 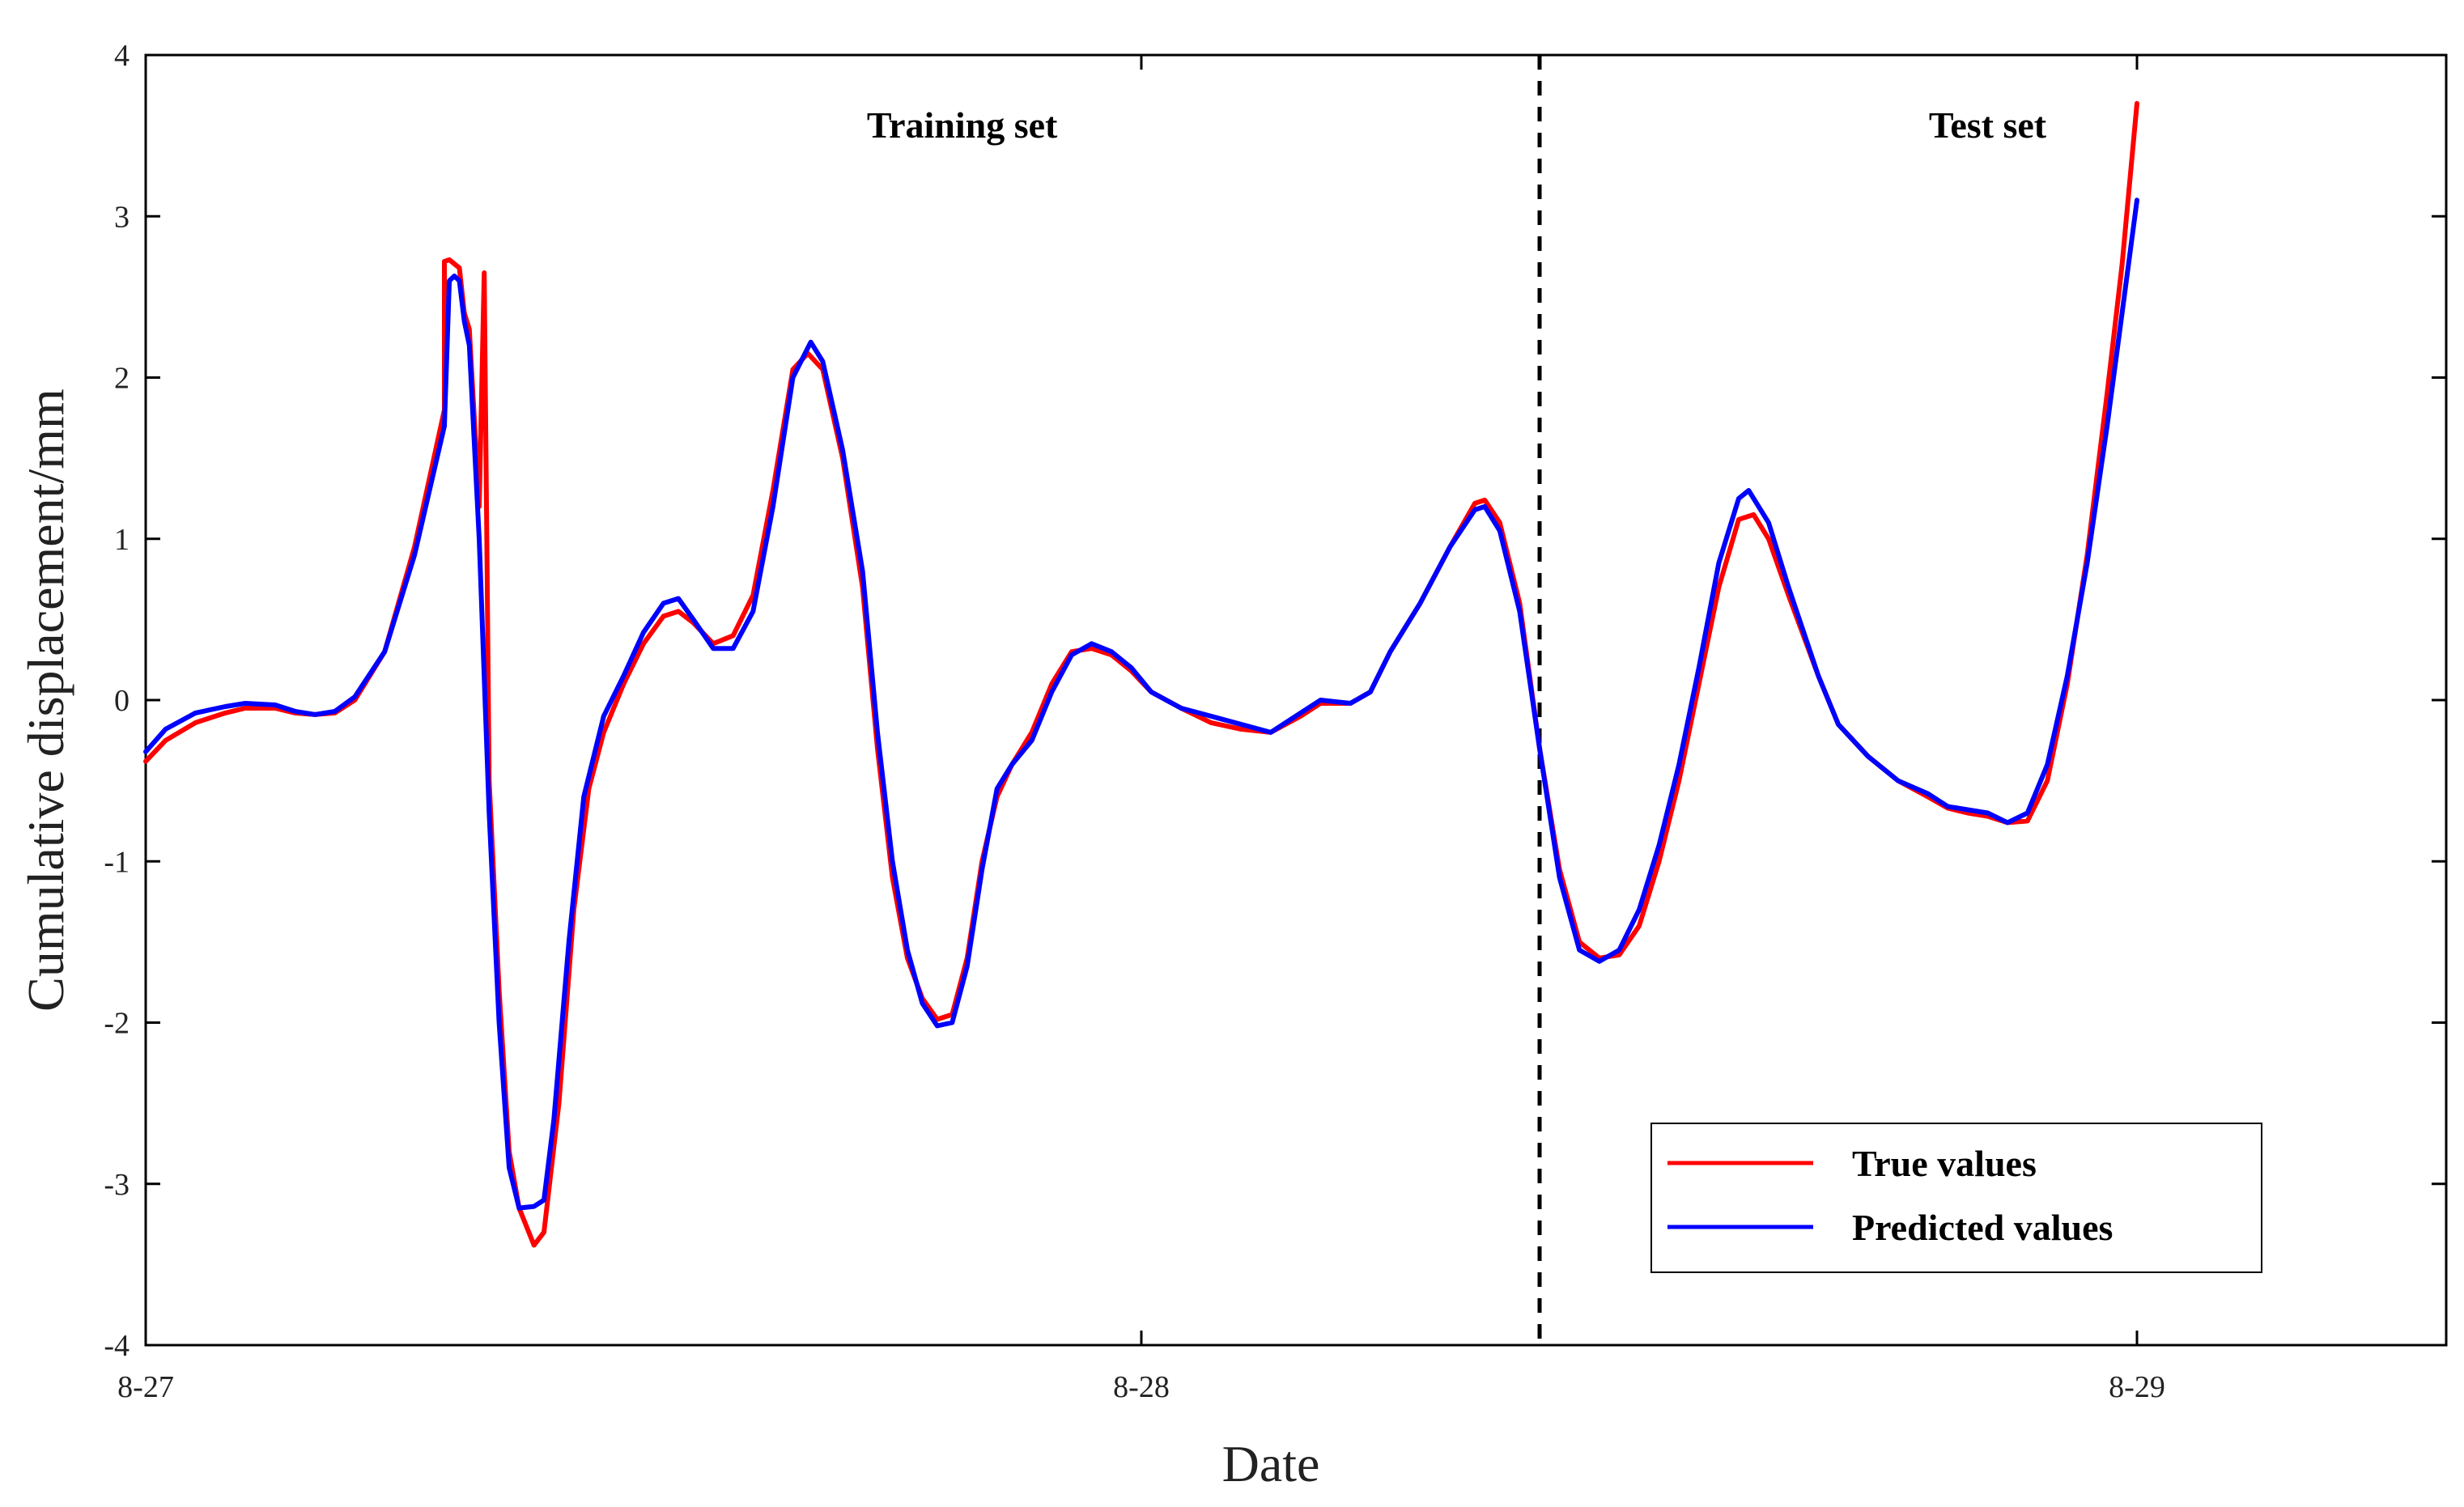 I want to click on x-tick-labels: 8-27 8-28 8-29, so click(x=1141, y=1387).